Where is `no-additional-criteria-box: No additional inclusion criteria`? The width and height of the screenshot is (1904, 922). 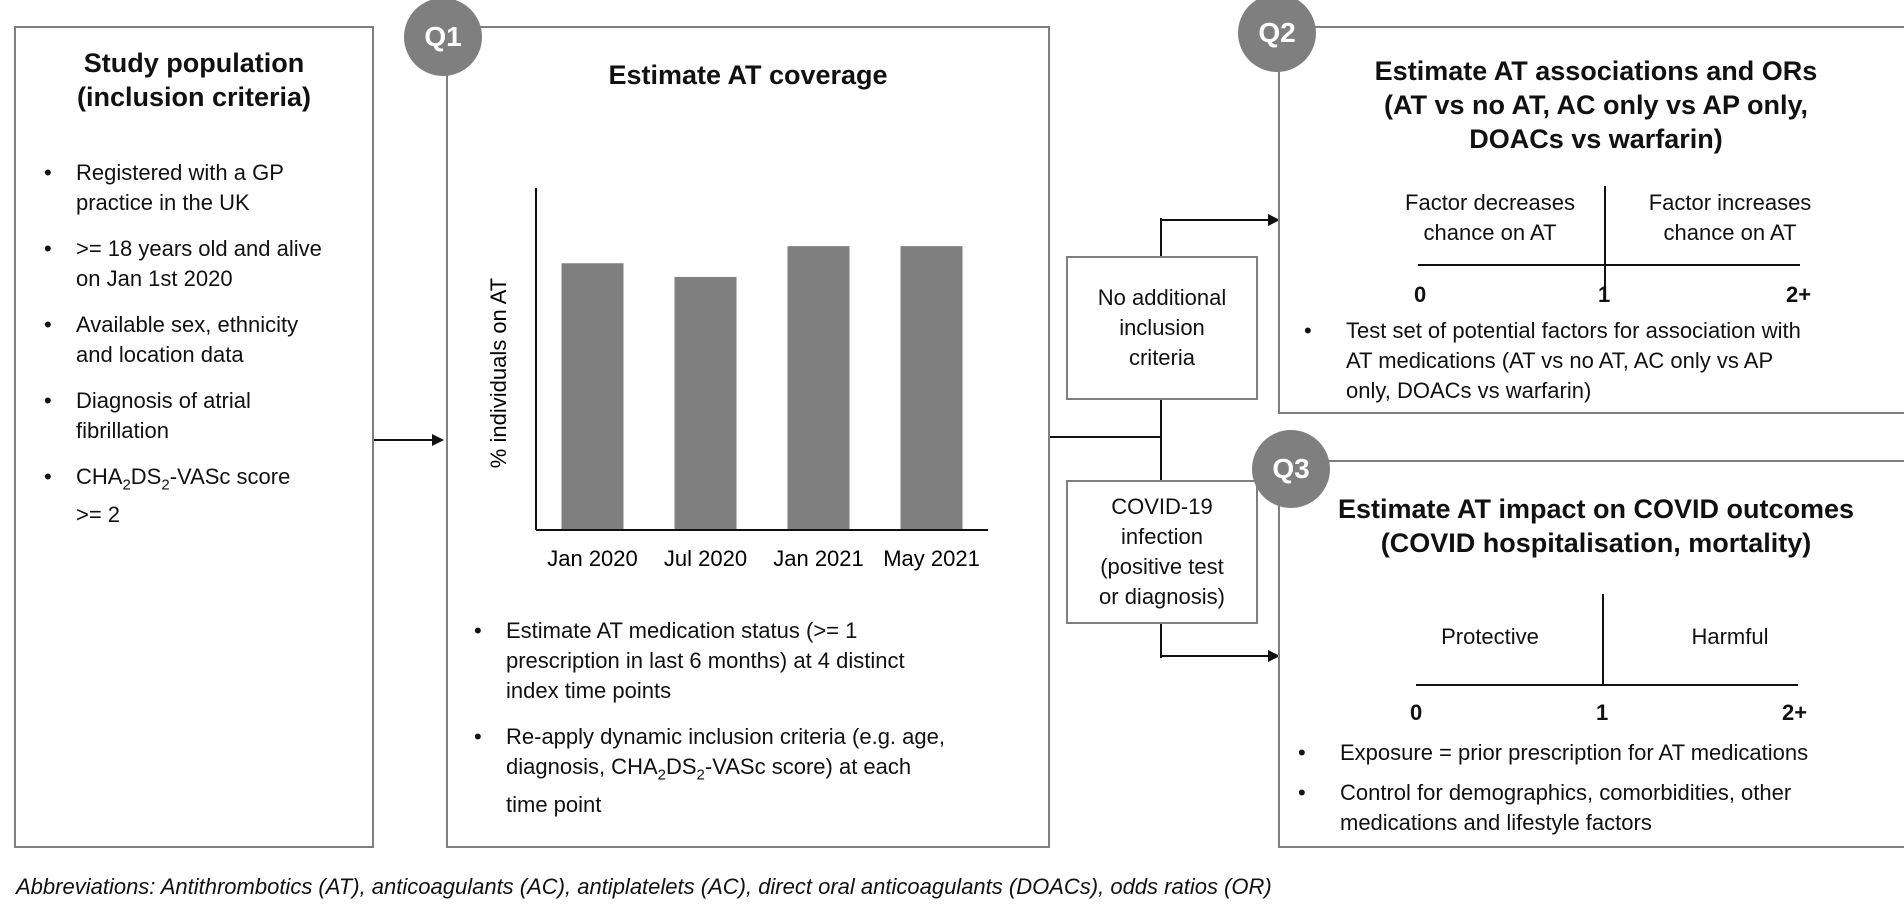
no-additional-criteria-box: No additional inclusion criteria is located at coordinates (1162, 328).